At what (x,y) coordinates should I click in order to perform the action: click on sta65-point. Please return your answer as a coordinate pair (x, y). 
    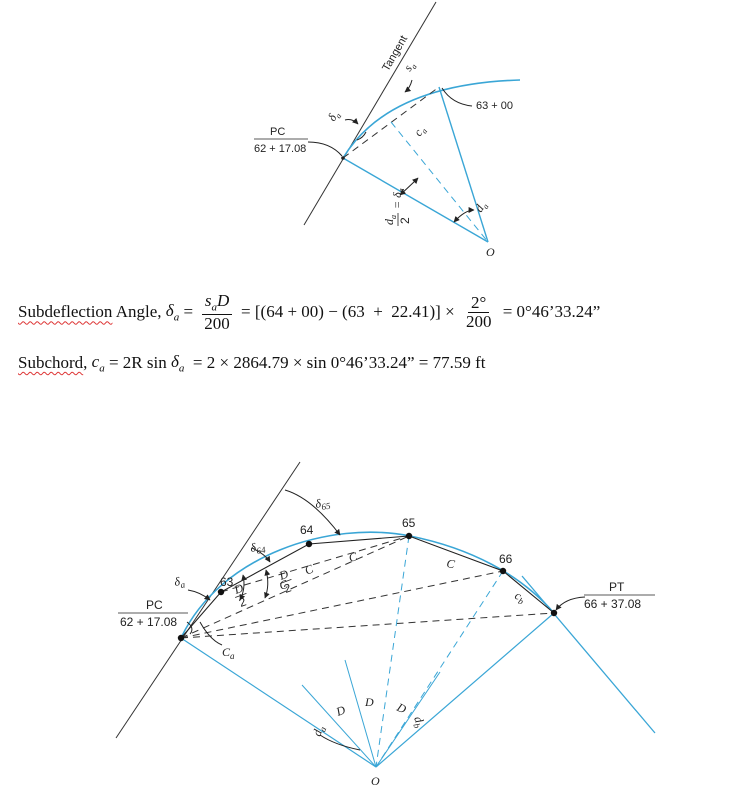
    Looking at the image, I should click on (409, 536).